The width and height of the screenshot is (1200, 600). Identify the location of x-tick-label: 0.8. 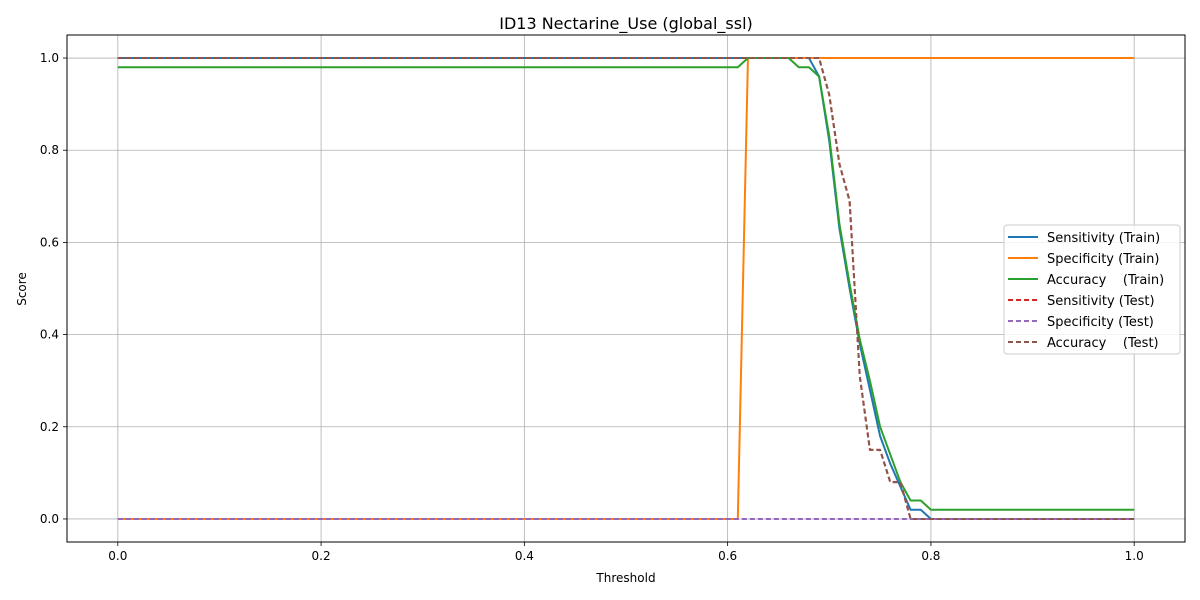
(930, 556).